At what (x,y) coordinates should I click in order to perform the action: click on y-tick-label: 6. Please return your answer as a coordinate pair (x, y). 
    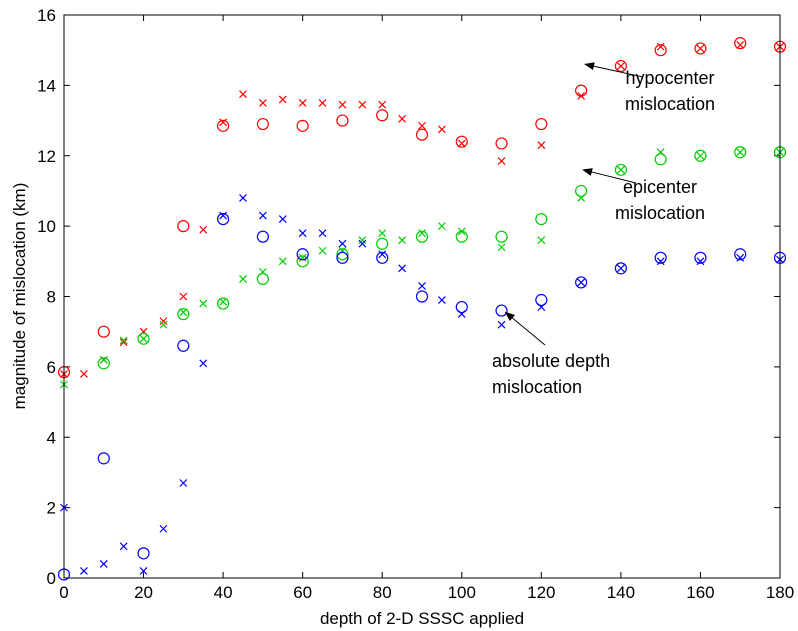
    Looking at the image, I should click on (51, 367).